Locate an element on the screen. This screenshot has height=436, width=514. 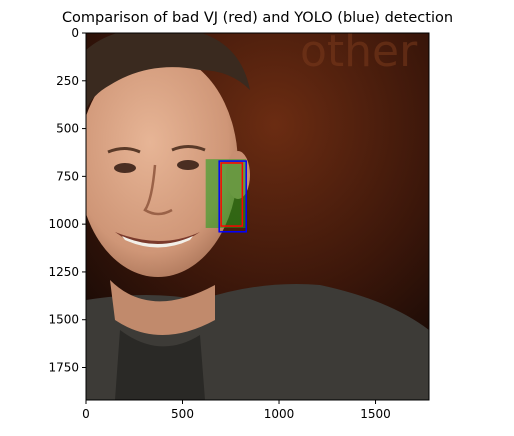
x-tick-label: 500 is located at coordinates (182, 414).